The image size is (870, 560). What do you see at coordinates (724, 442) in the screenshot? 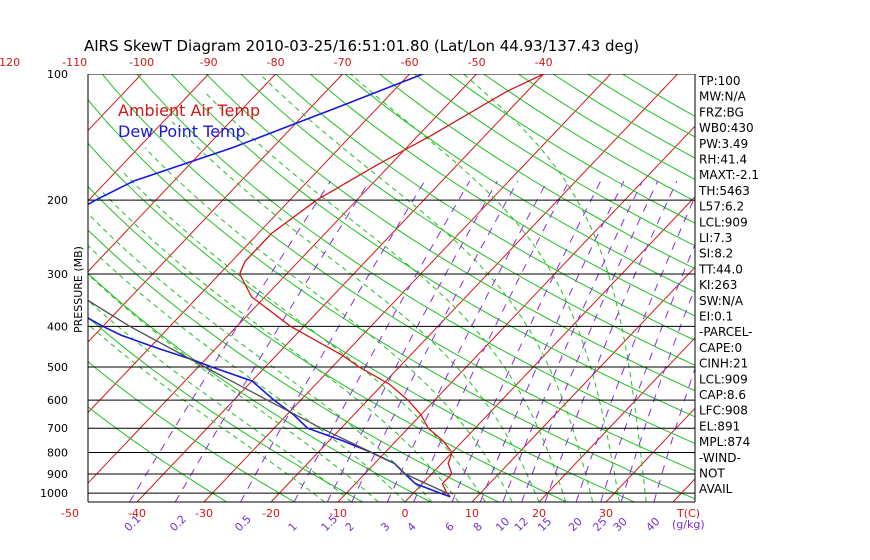
I see `stability-index-item: MPL:874` at bounding box center [724, 442].